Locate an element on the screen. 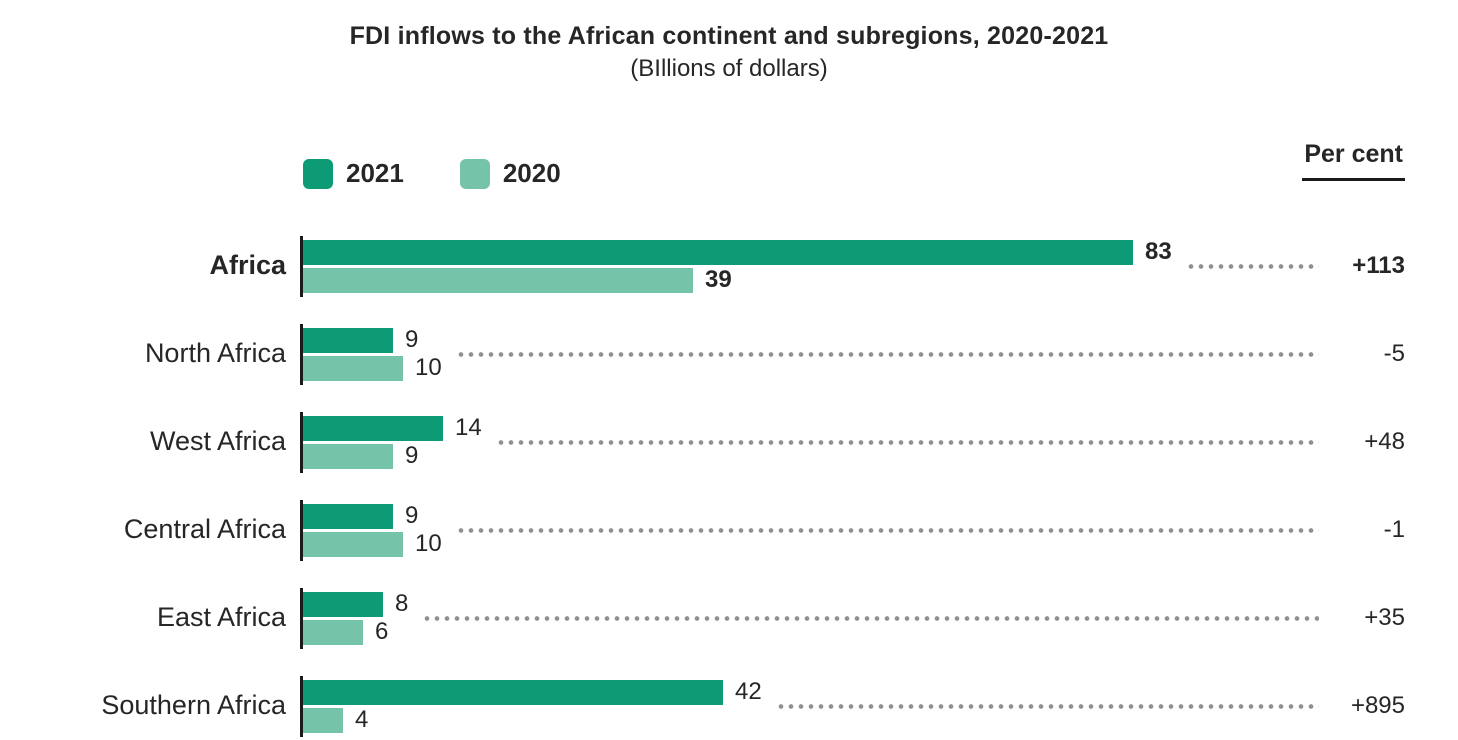  chart-row: North Africa 9 10 -5 is located at coordinates (702, 354).